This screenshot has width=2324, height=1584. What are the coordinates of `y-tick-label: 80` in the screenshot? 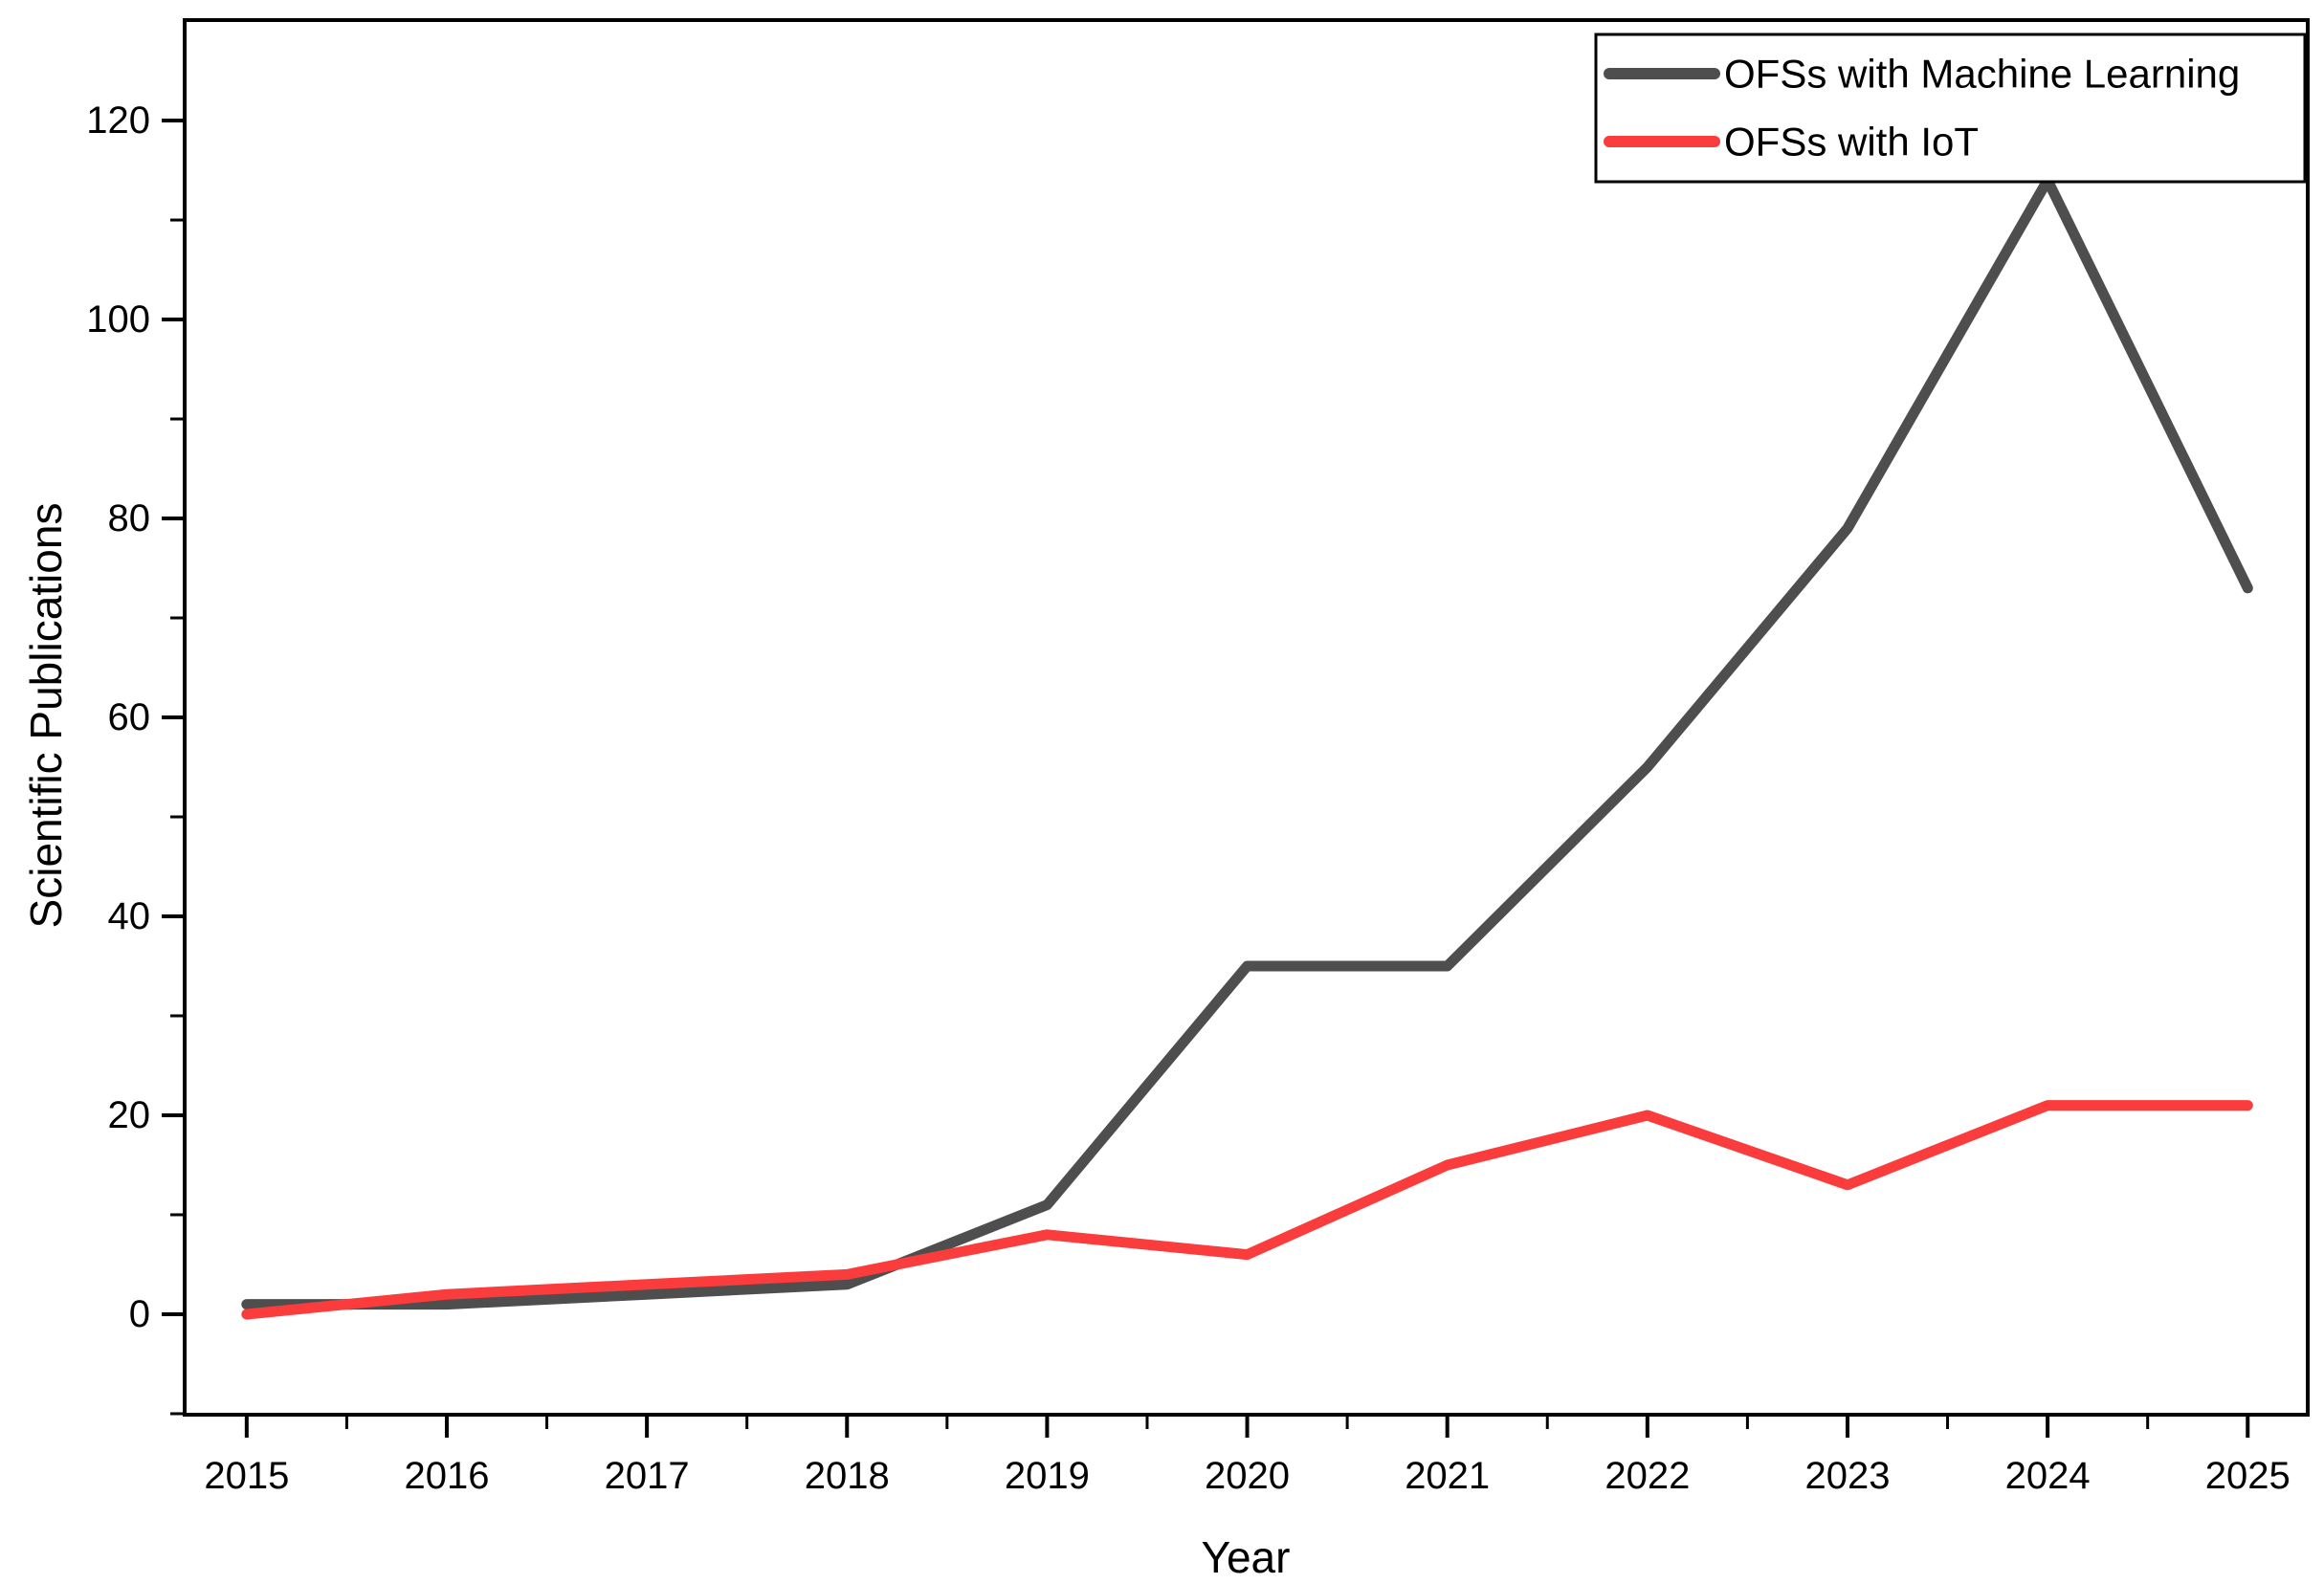 It's located at (129, 518).